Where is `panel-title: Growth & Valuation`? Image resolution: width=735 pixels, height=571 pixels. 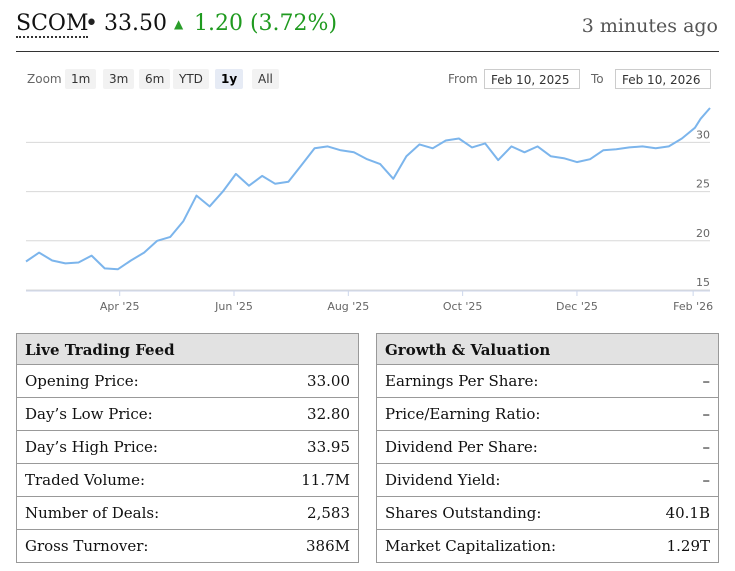
panel-title: Growth & Valuation is located at coordinates (547, 349).